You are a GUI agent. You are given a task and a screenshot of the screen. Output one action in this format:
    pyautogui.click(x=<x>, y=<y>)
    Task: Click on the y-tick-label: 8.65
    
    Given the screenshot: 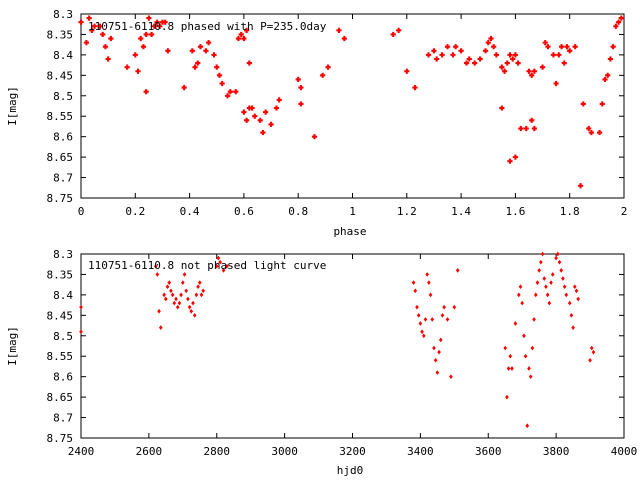 What is the action you would take?
    pyautogui.click(x=60, y=397)
    